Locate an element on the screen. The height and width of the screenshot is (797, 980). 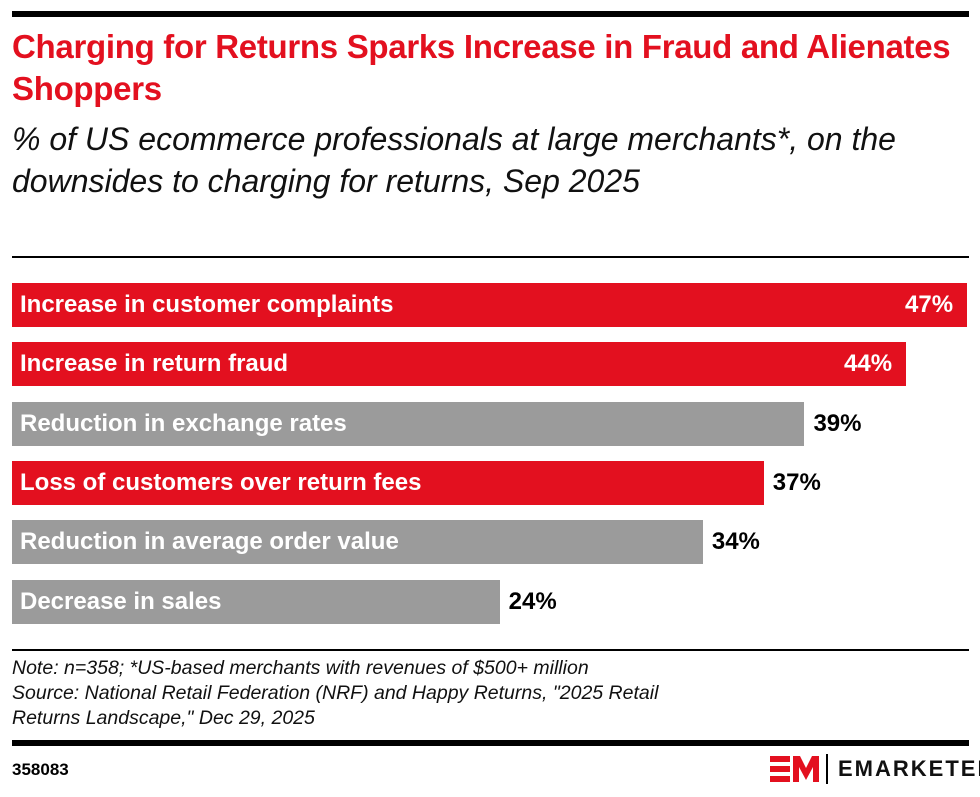
bar: Reduction in average order value is located at coordinates (357, 542).